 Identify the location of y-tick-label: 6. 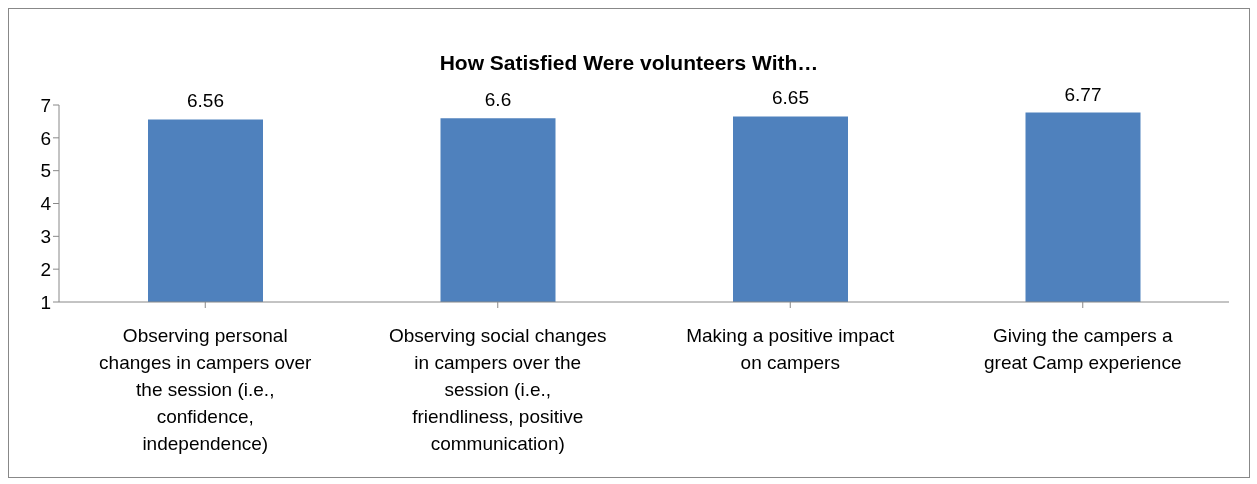
(45, 138).